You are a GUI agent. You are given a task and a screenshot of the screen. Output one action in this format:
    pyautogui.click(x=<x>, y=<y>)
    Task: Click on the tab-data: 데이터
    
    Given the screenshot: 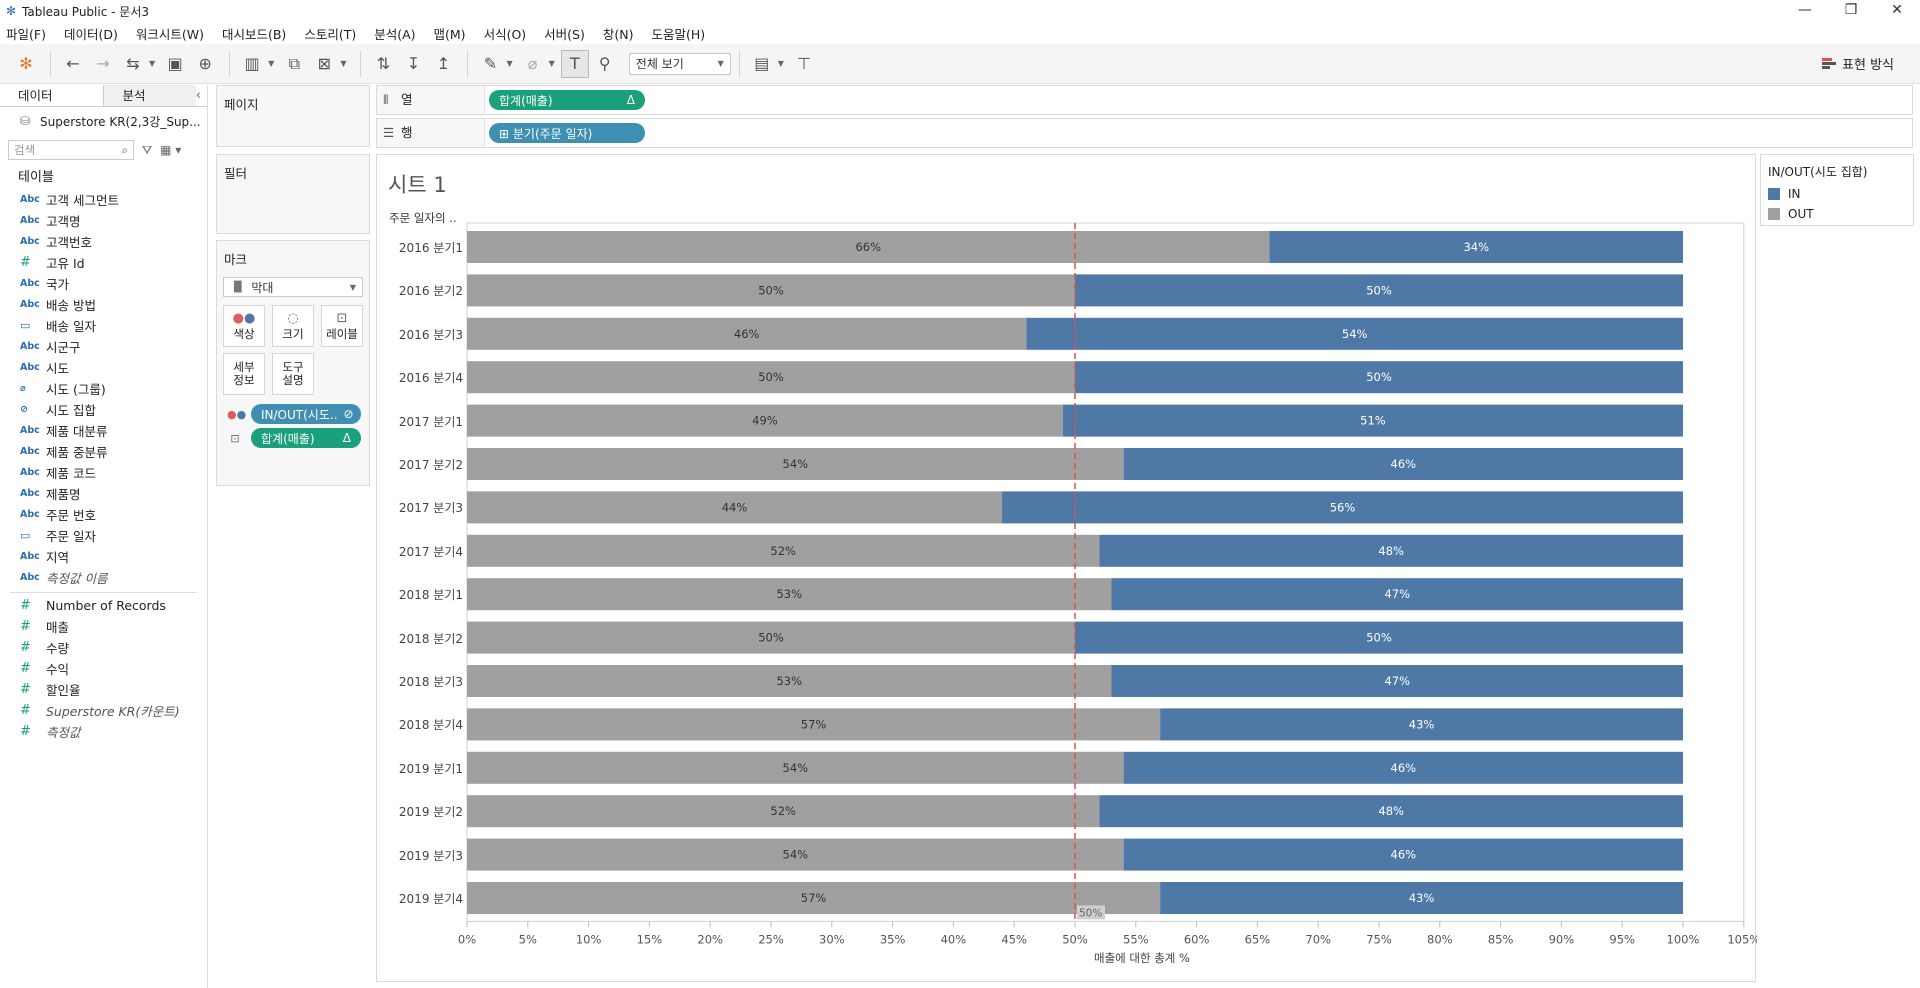 What is the action you would take?
    pyautogui.click(x=35, y=95)
    